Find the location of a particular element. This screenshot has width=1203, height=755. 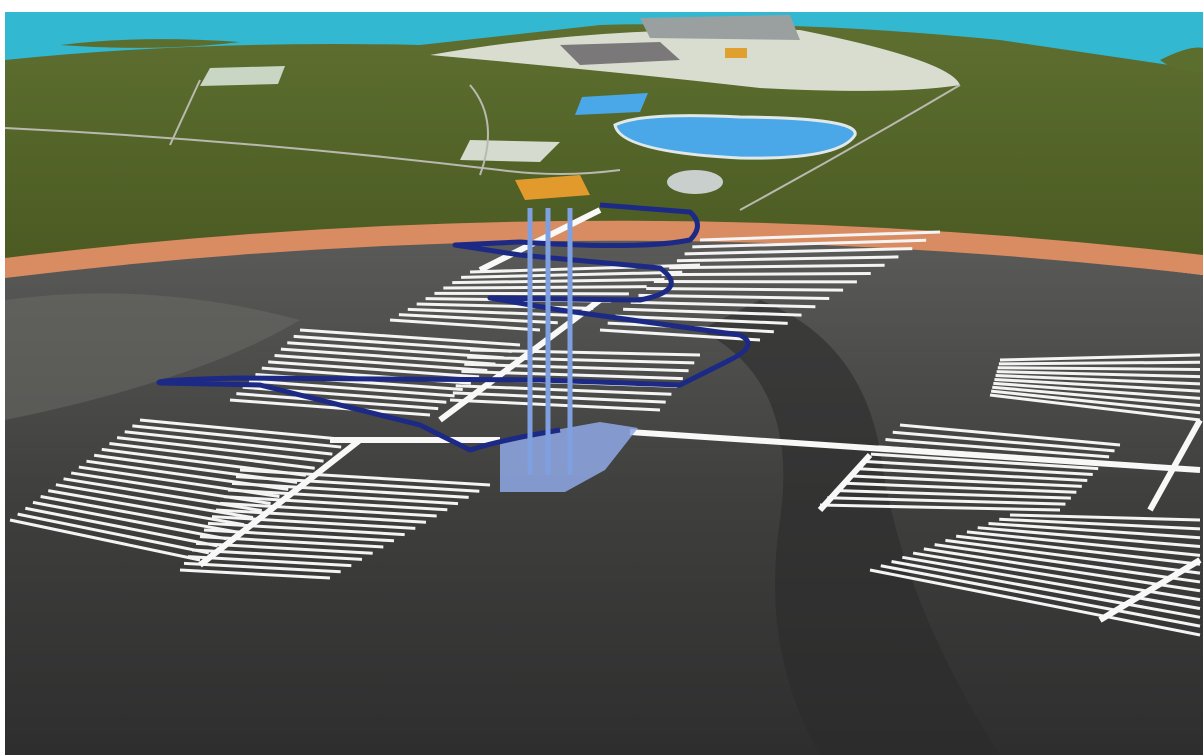

roads is located at coordinates (482, 145).